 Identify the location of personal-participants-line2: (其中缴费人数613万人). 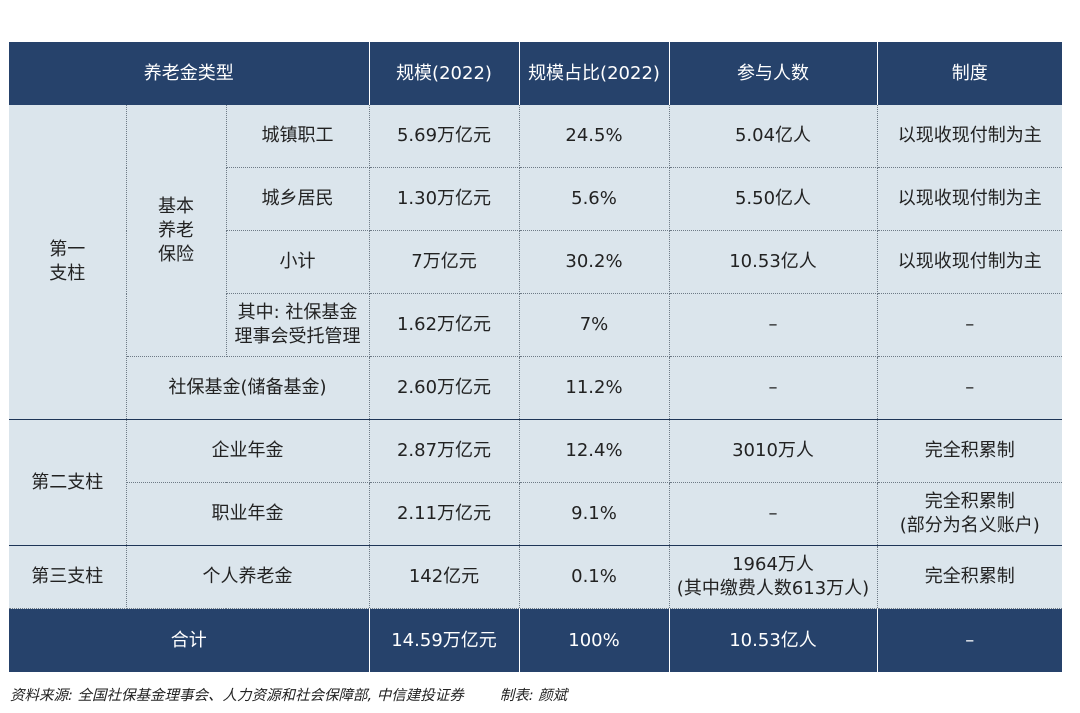
(773, 588).